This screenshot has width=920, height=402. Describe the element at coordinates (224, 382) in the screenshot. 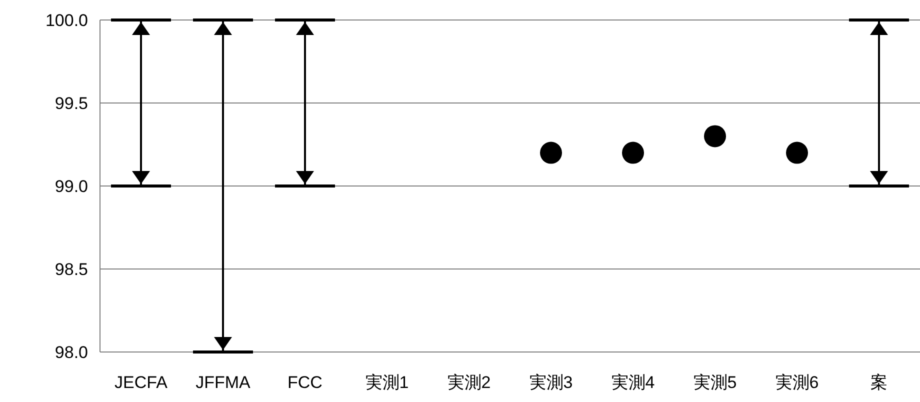

I see `x-tick-label: JFFMA` at that location.